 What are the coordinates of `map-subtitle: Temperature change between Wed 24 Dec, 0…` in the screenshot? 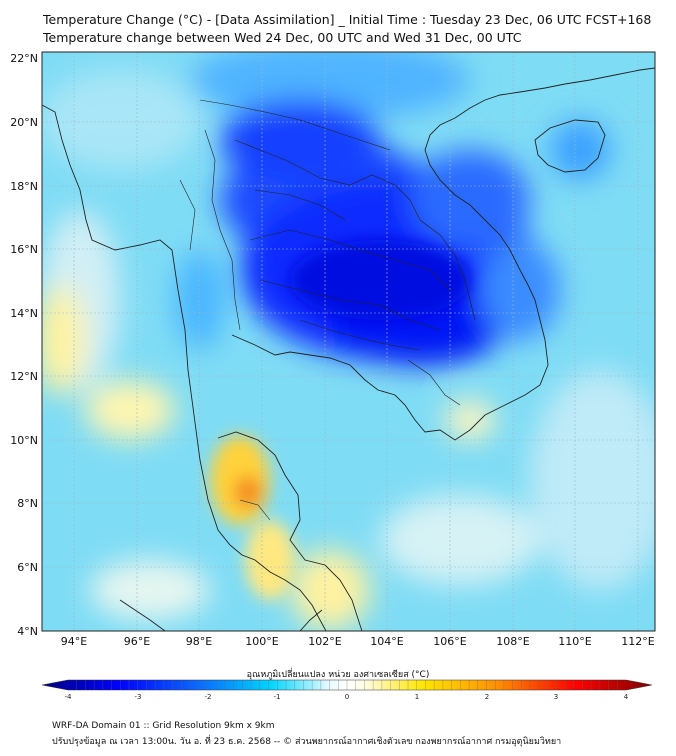 It's located at (282, 37).